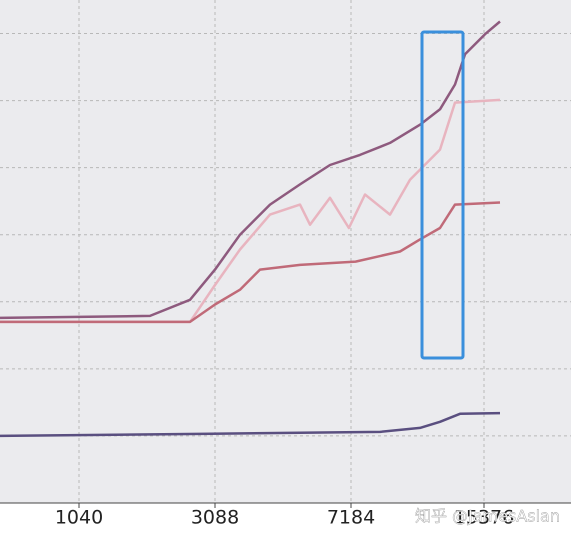  What do you see at coordinates (484, 518) in the screenshot?
I see `x-tick-label: 15376` at bounding box center [484, 518].